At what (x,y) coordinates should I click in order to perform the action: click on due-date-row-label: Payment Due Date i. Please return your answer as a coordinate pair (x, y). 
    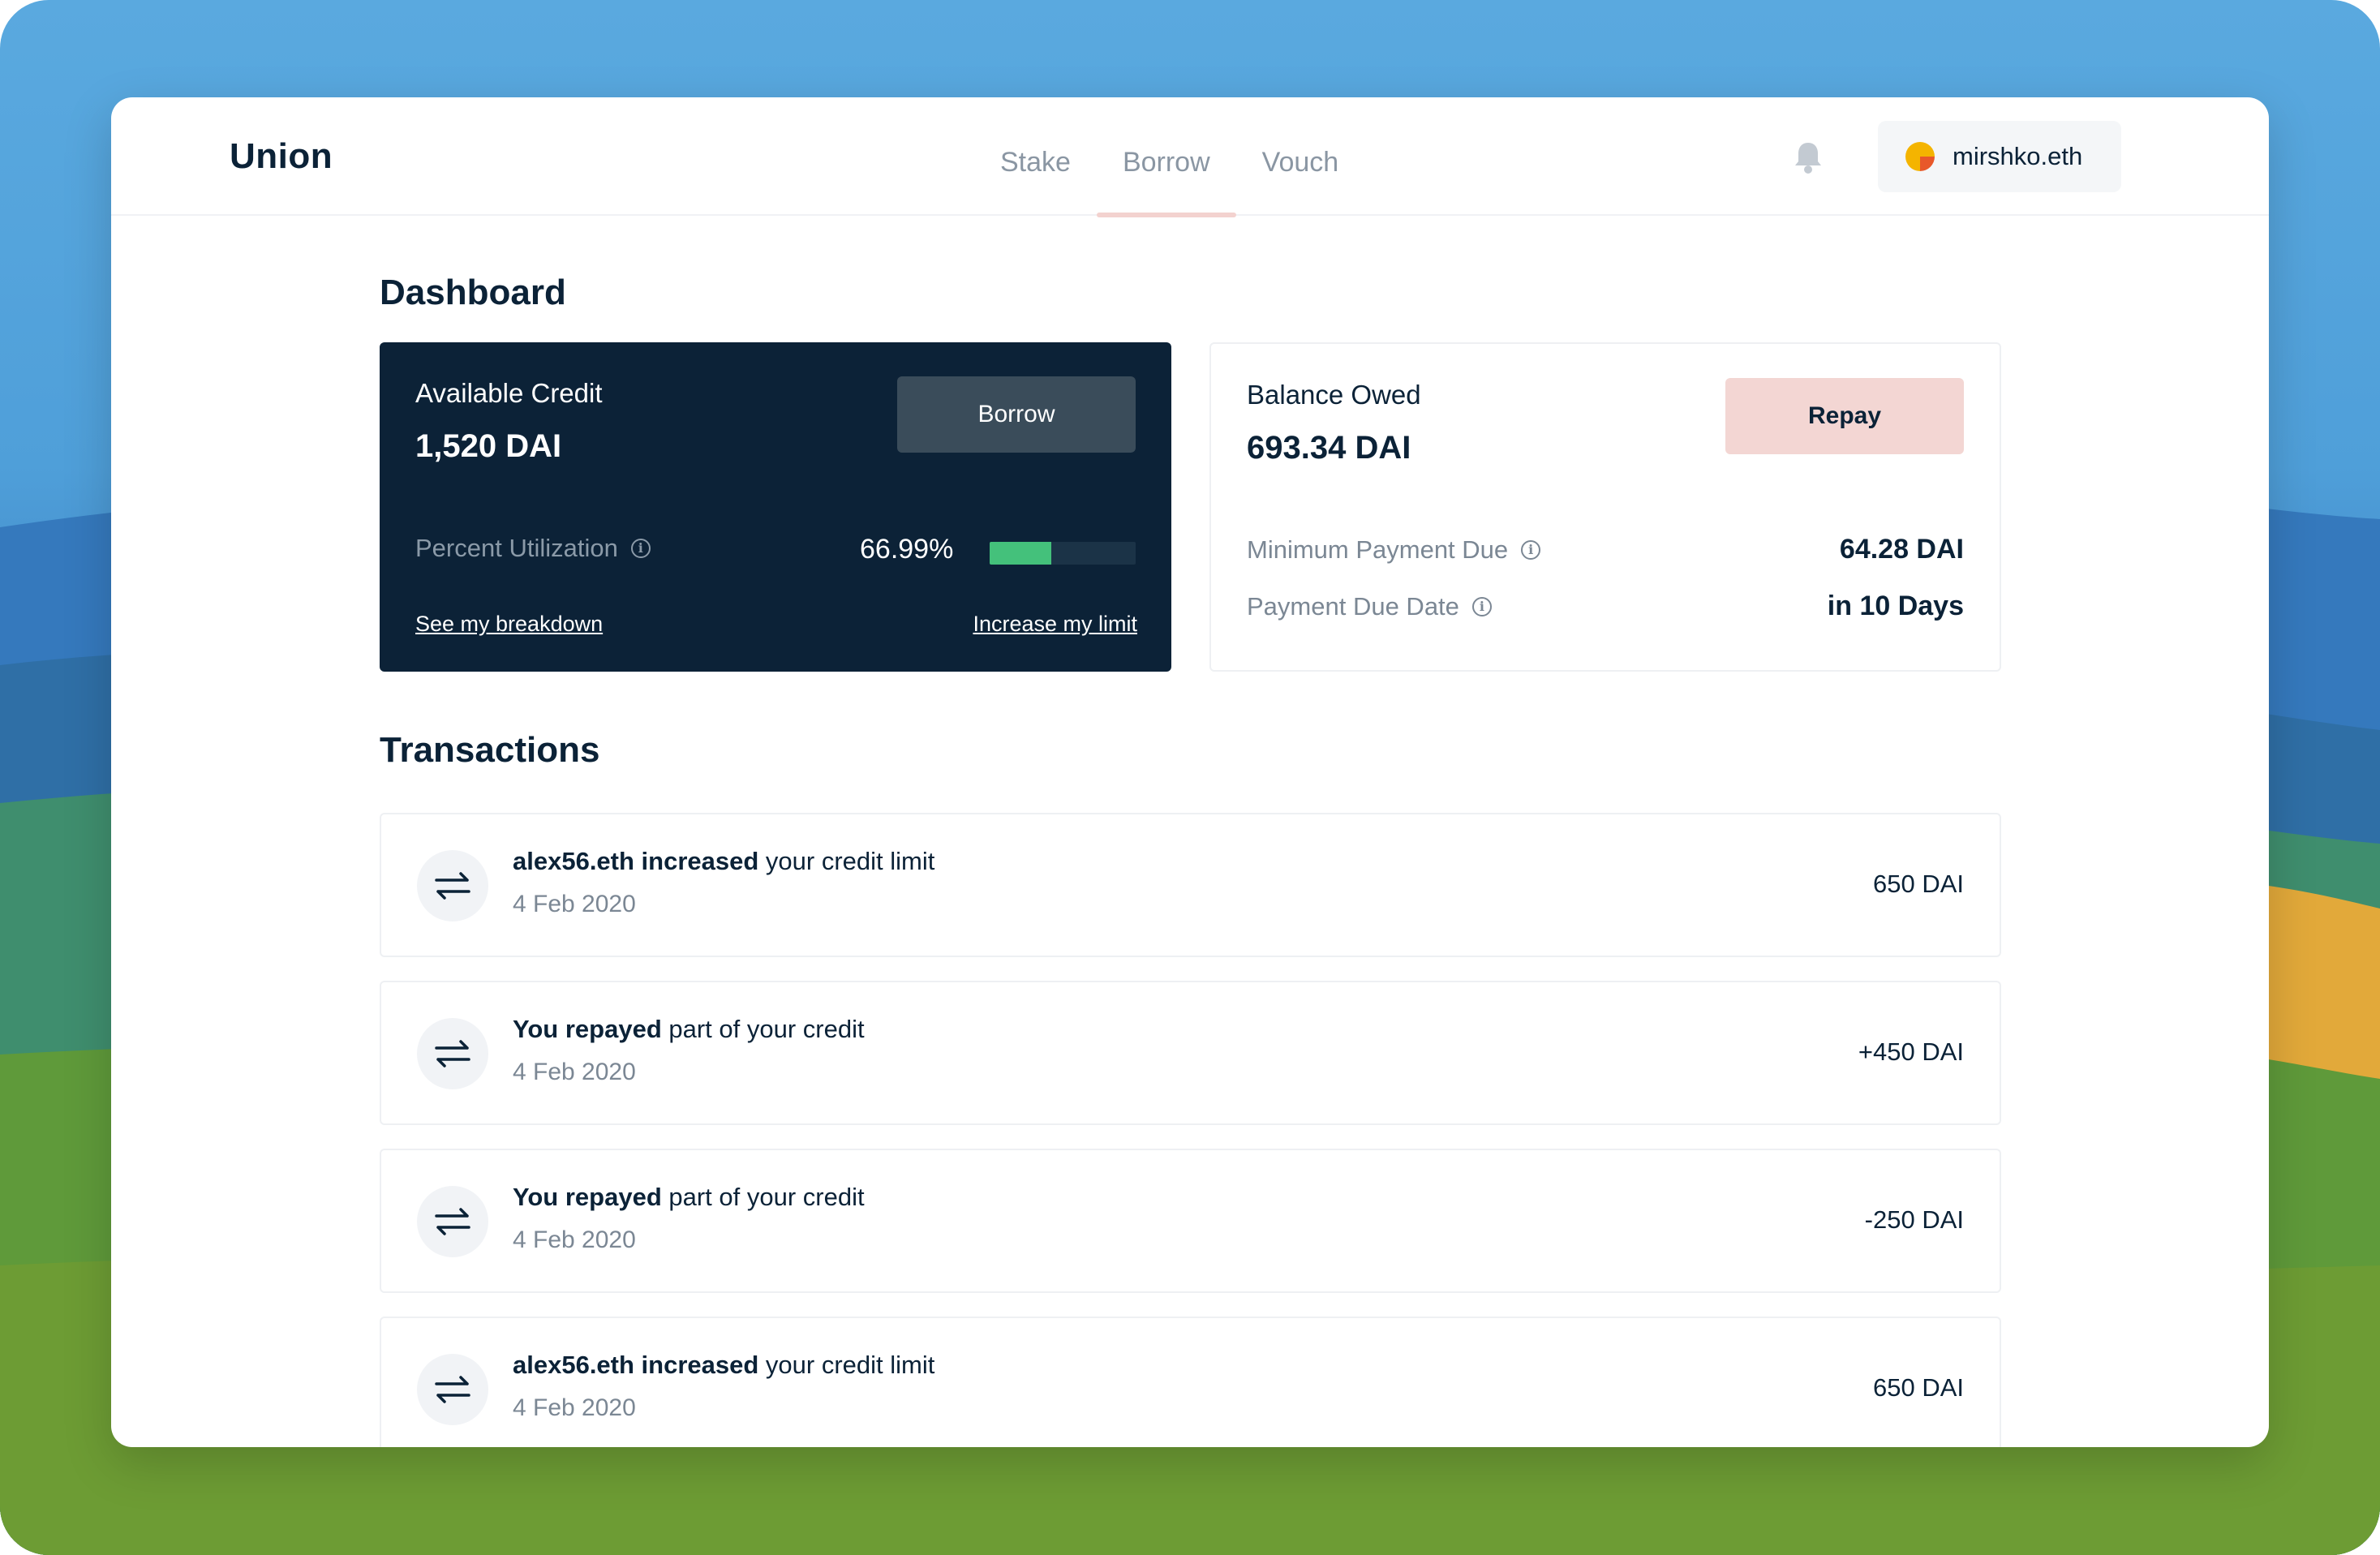
    Looking at the image, I should click on (1370, 606).